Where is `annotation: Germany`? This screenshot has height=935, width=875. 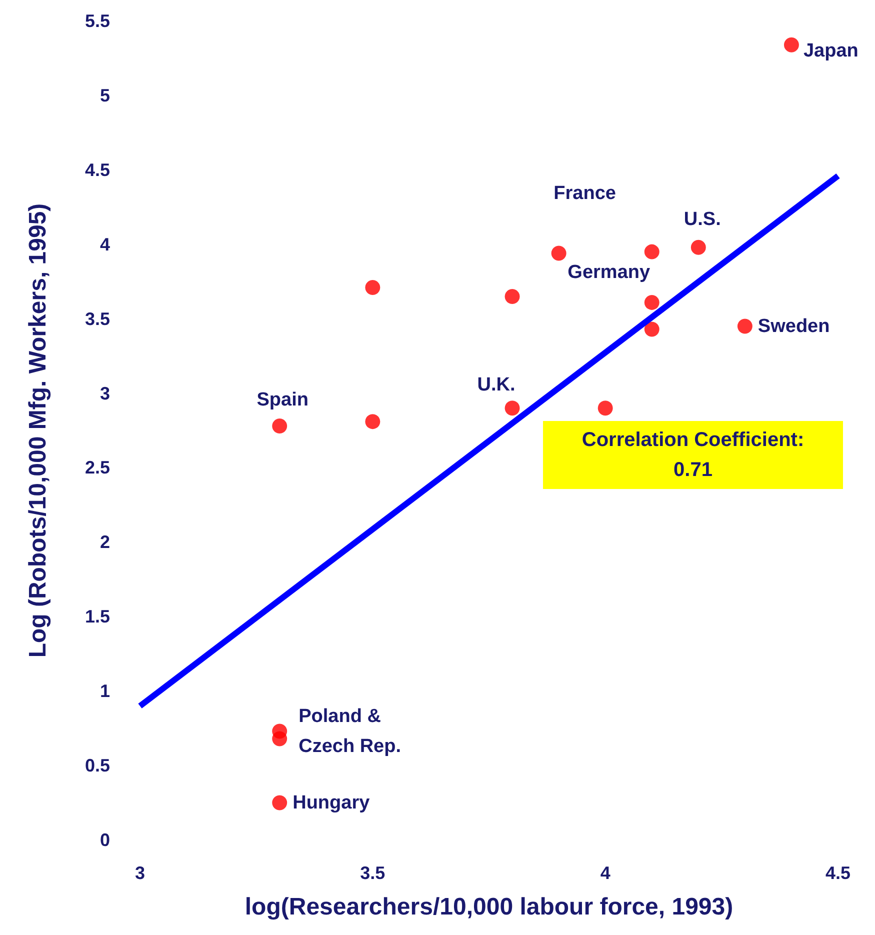 annotation: Germany is located at coordinates (609, 272).